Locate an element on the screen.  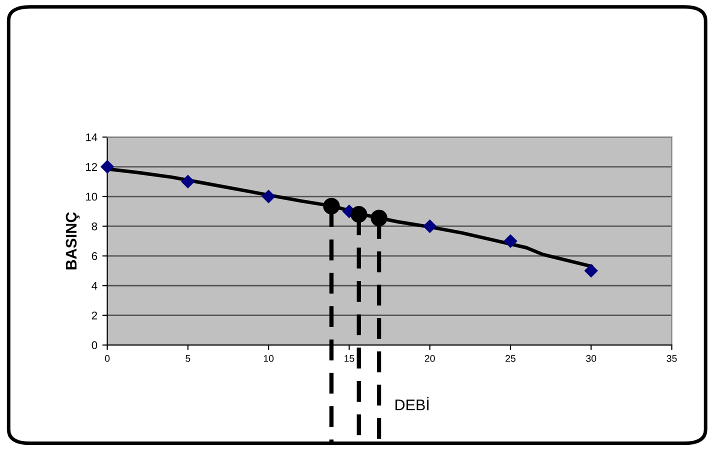
y-tick-label: 4 is located at coordinates (95, 286).